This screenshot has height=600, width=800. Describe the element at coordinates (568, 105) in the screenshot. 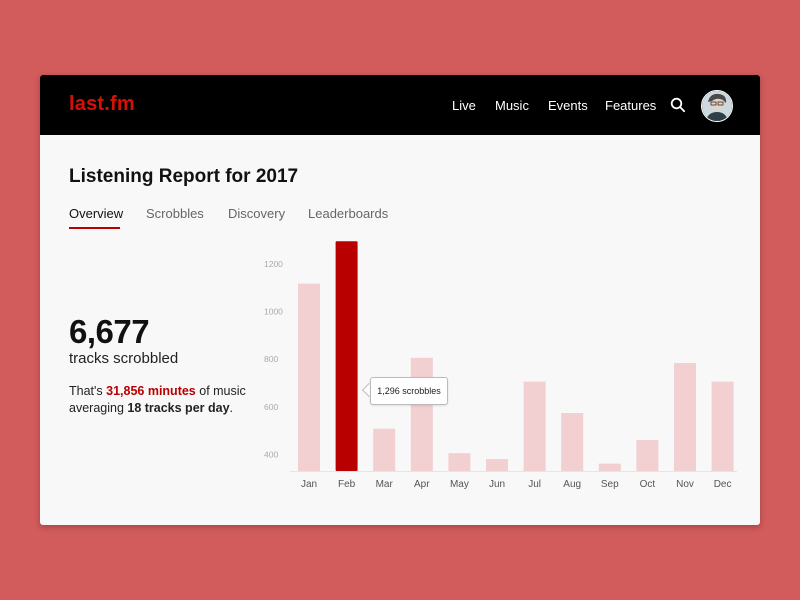

I see `nav-events: Events` at that location.